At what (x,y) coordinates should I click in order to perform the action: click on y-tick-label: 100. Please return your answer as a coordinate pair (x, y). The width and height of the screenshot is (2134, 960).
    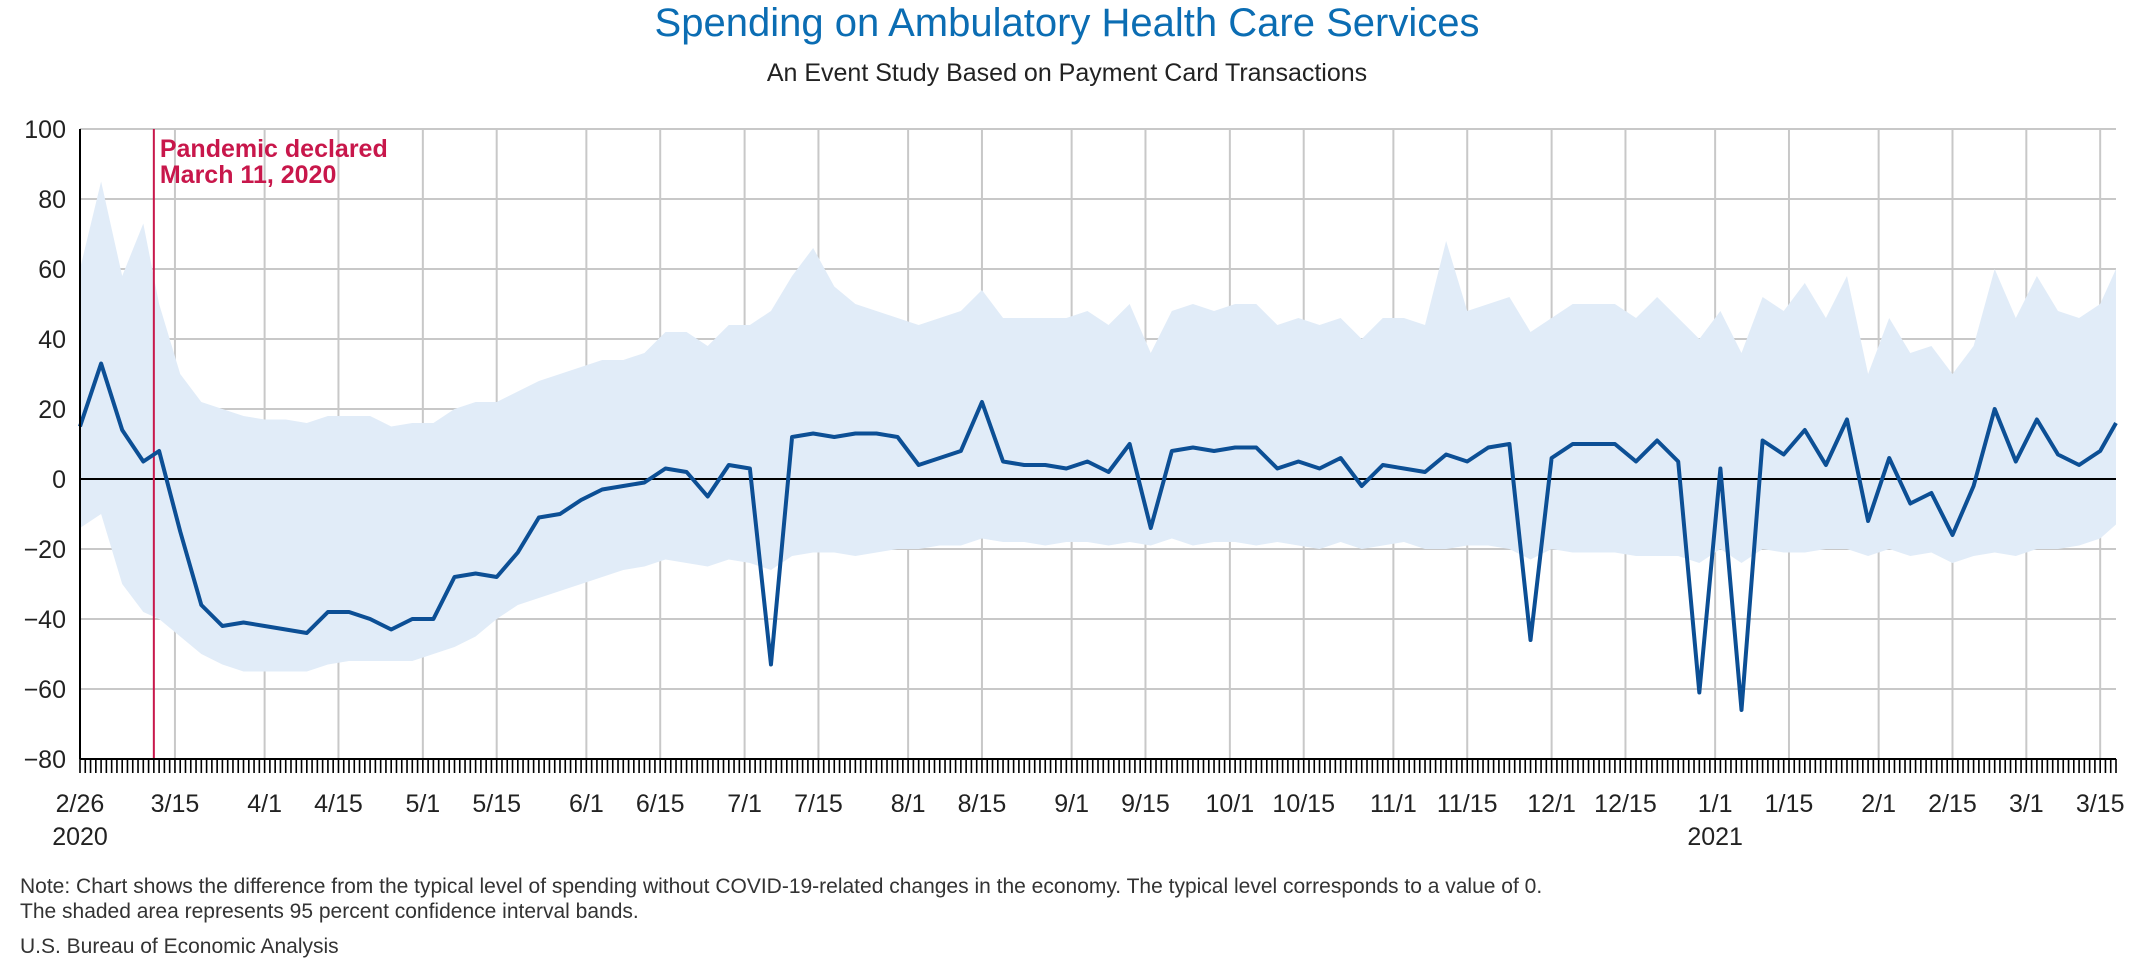
    Looking at the image, I should click on (45, 130).